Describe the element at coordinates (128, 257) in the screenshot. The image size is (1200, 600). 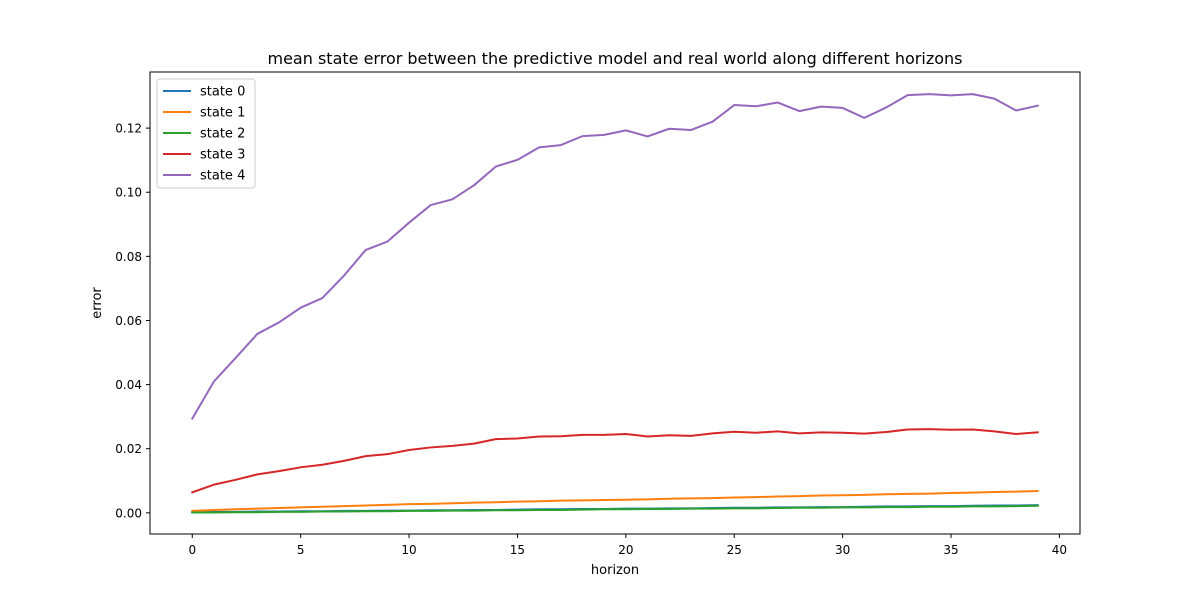
I see `y-tick-label: 0.08` at that location.